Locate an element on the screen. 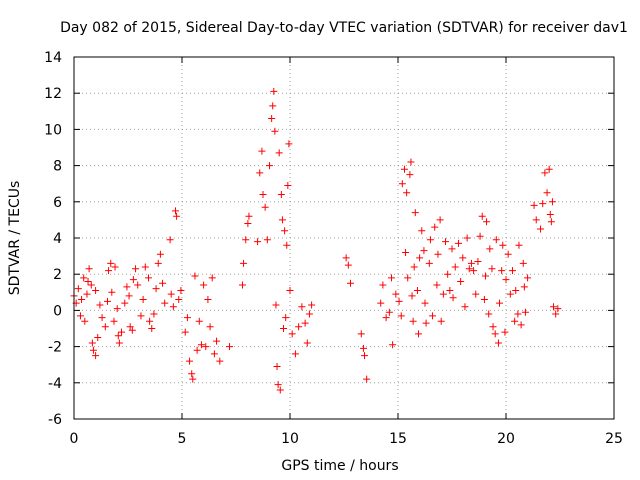 This screenshot has width=640, height=480. y-tick-label: 0 is located at coordinates (57, 311).